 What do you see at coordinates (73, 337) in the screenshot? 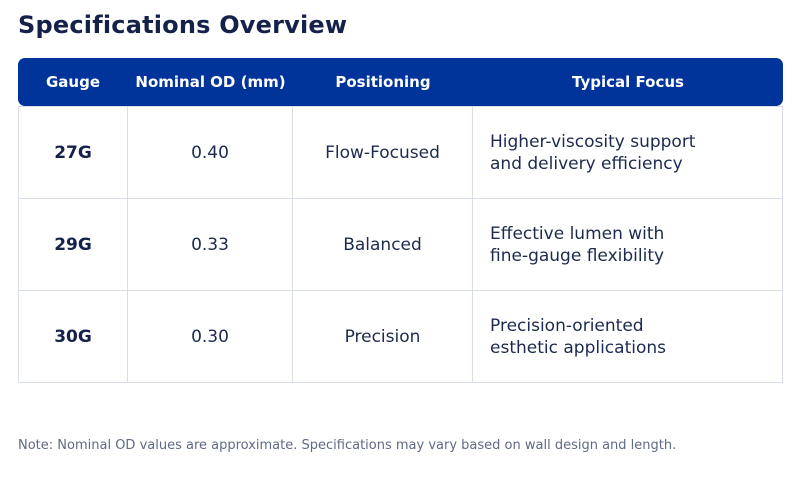
I see `gauge-cell: 30G` at bounding box center [73, 337].